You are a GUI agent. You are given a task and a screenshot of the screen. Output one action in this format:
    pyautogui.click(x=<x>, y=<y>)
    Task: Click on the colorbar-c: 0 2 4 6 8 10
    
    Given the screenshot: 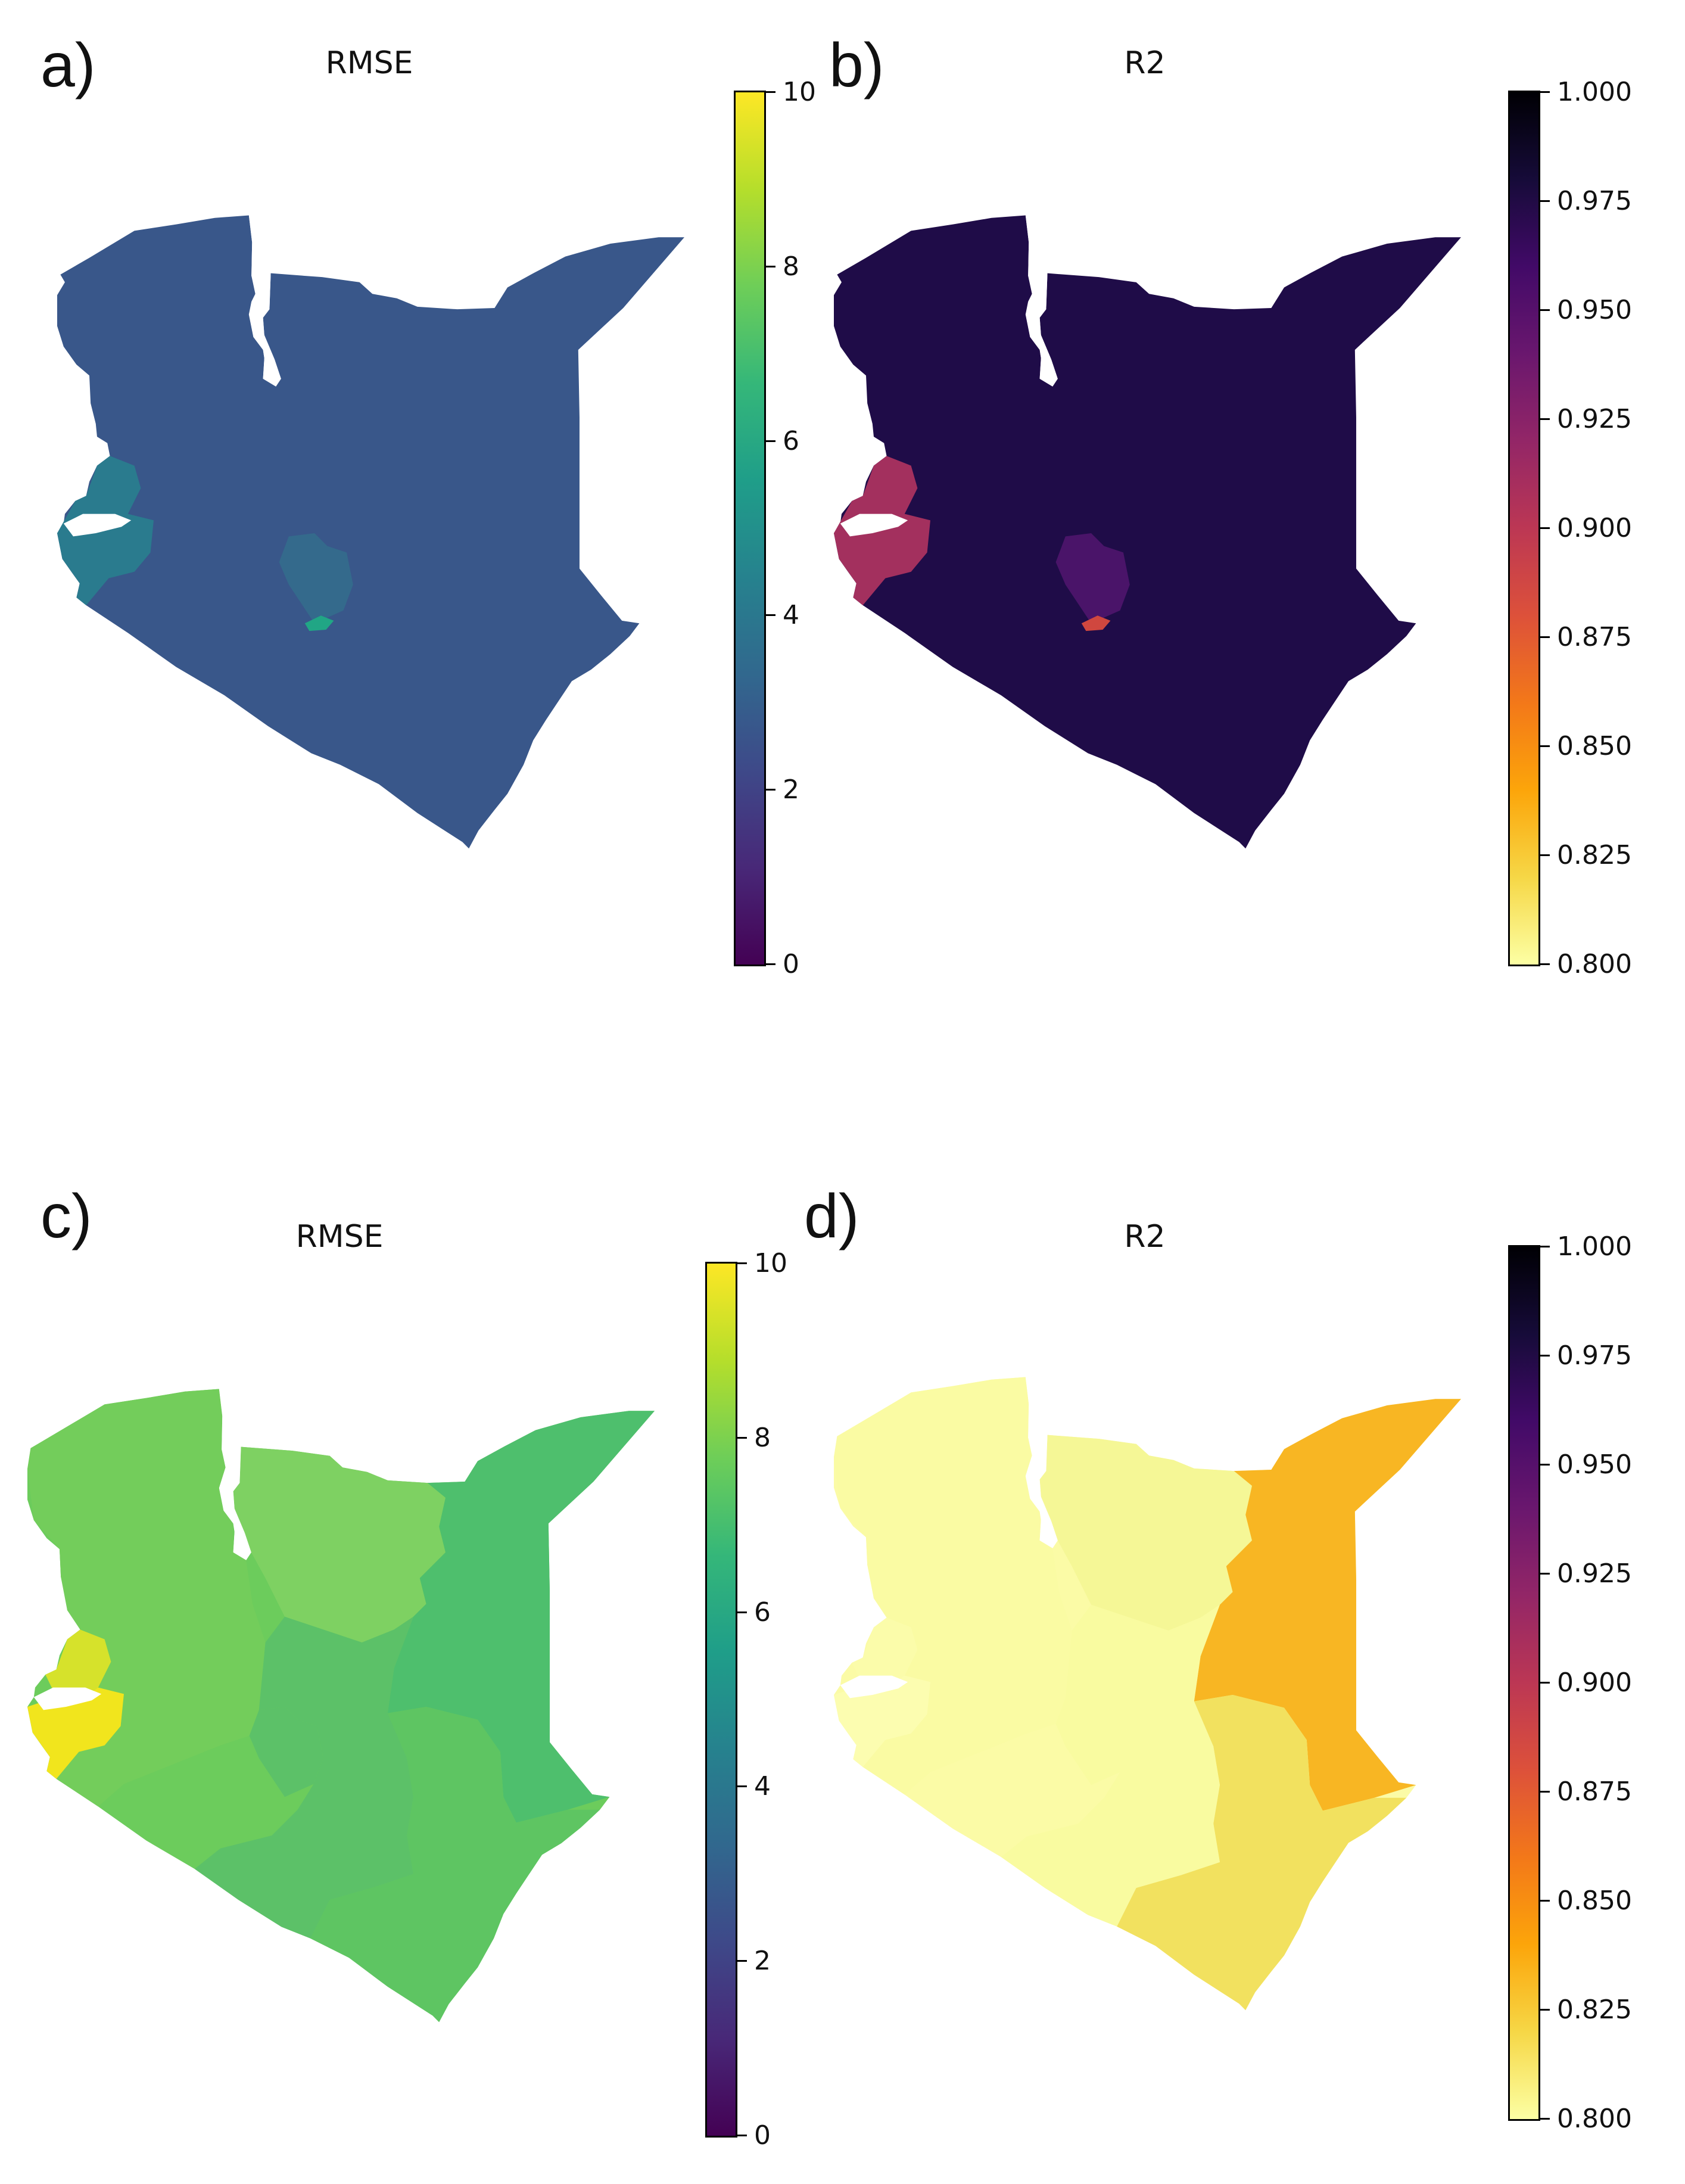 What is the action you would take?
    pyautogui.click(x=746, y=1699)
    